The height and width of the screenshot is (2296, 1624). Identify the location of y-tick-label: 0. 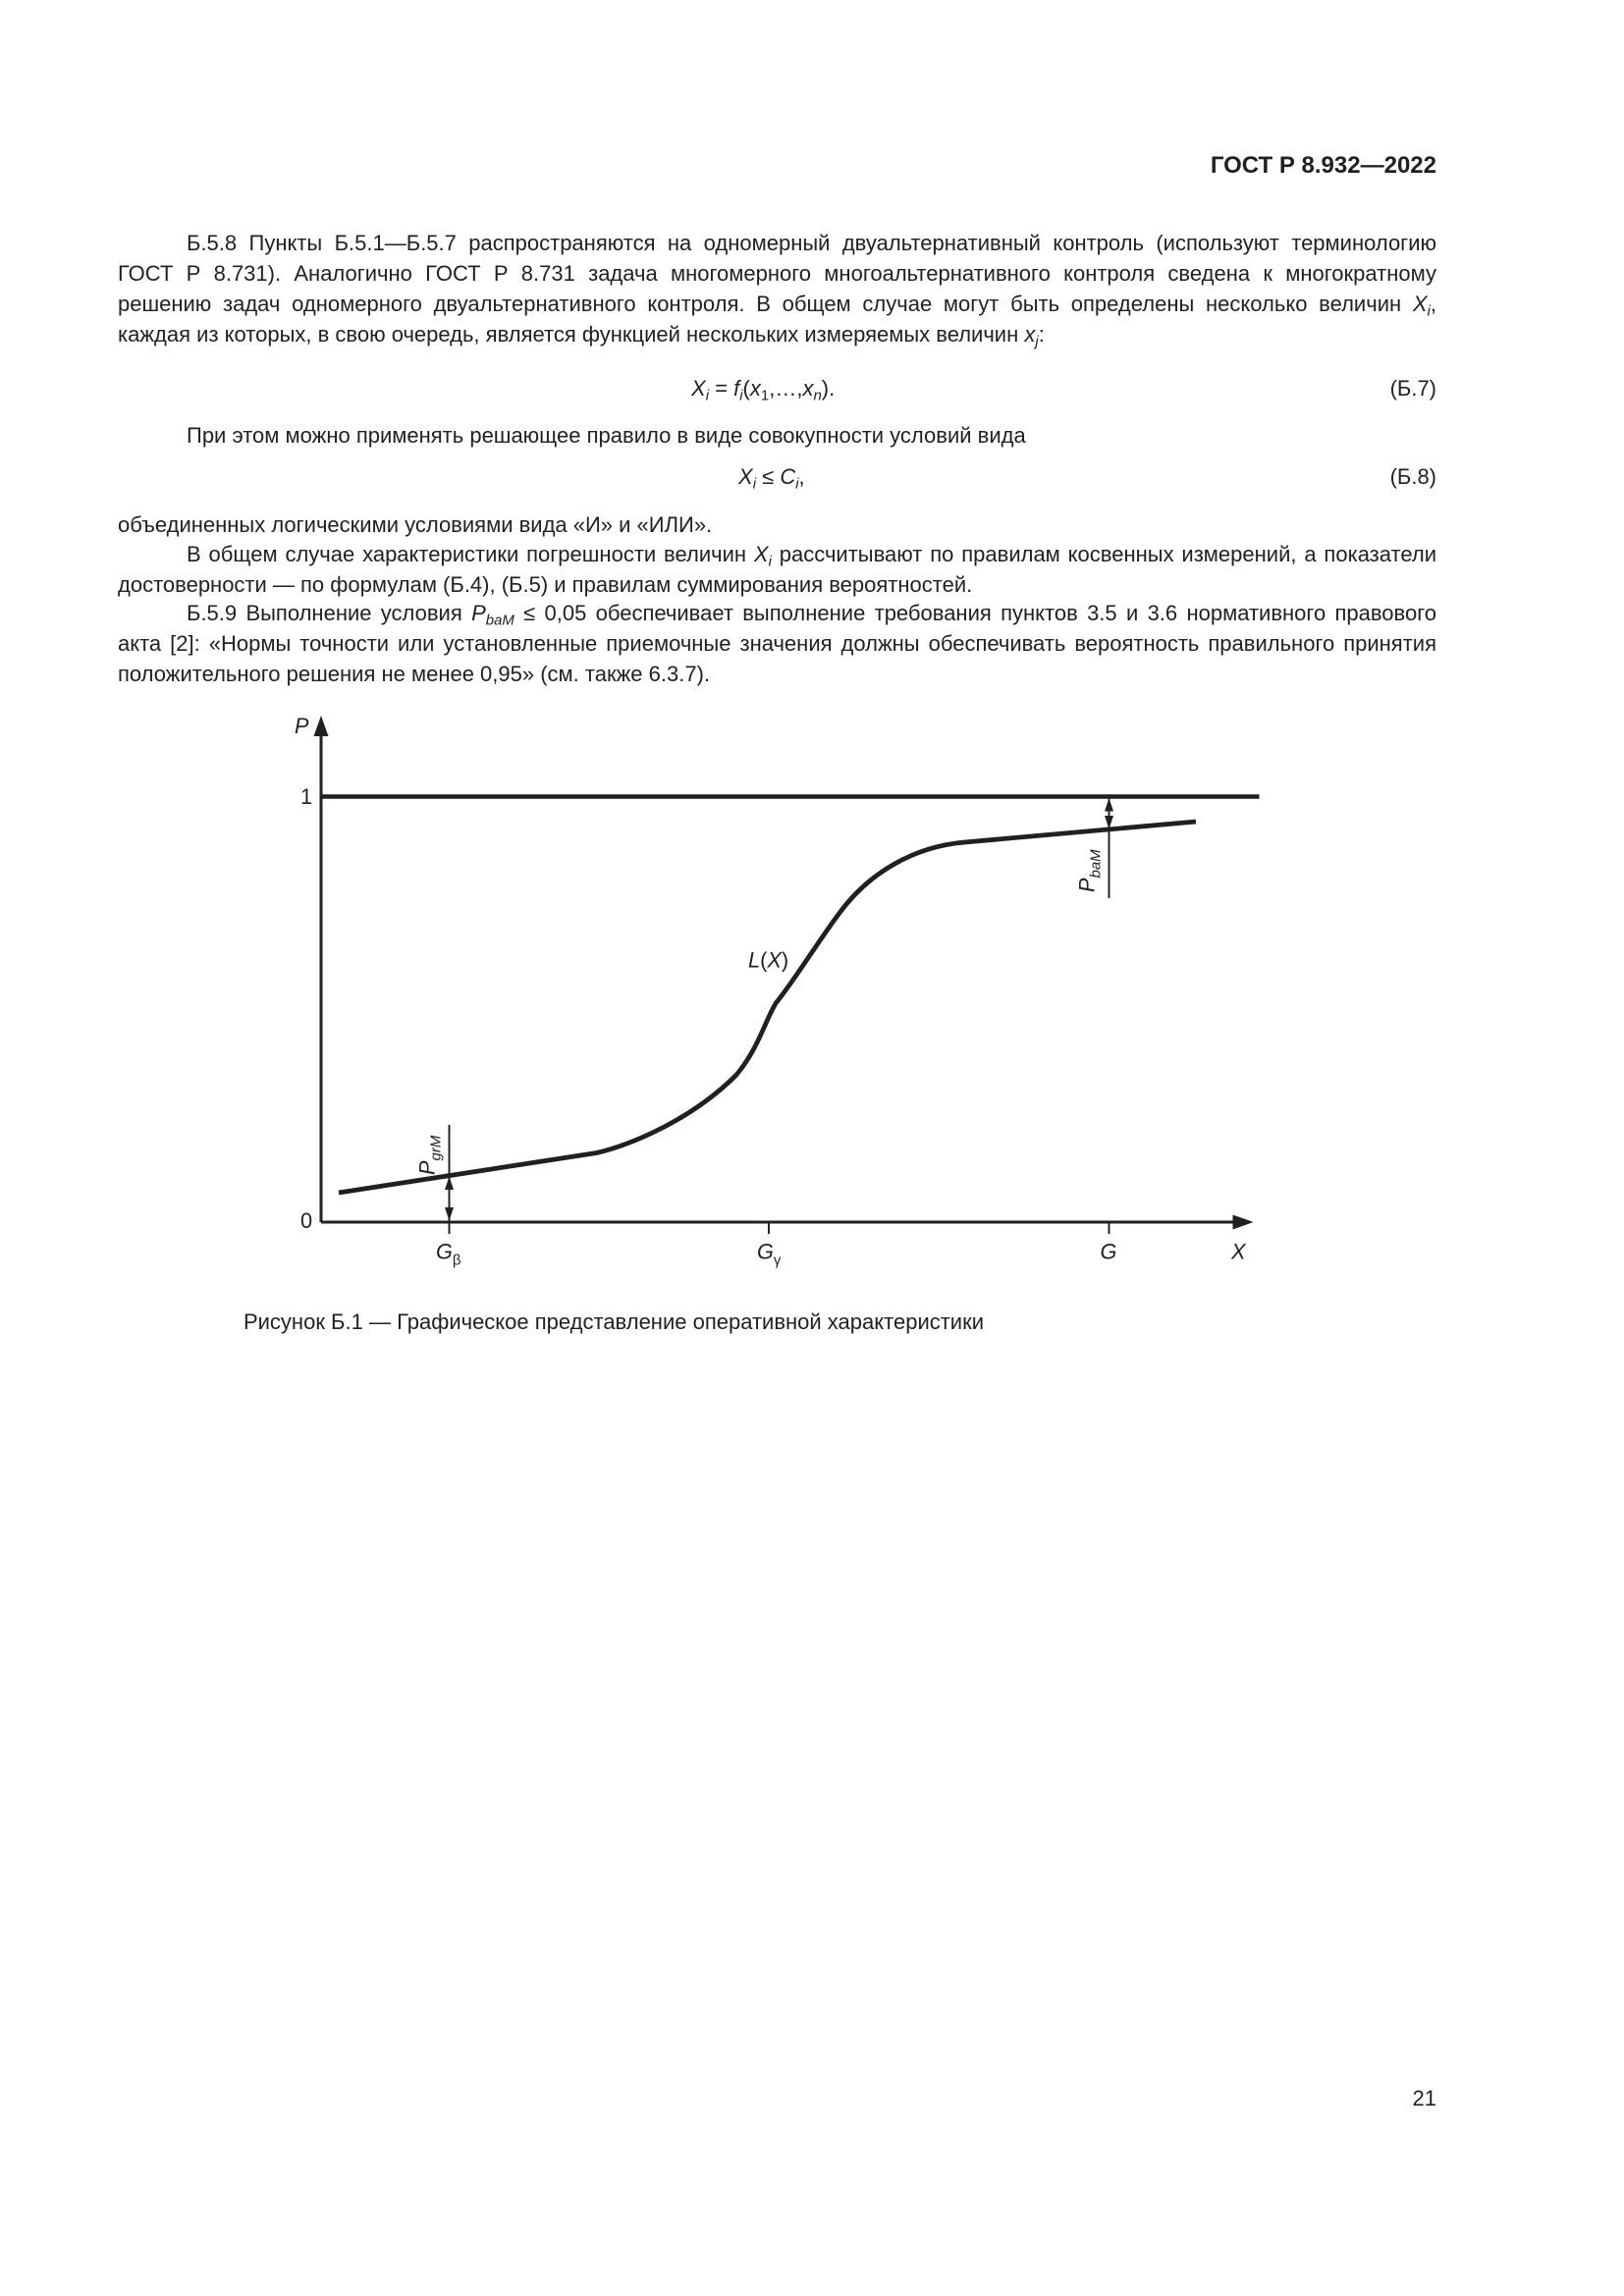
(306, 1220).